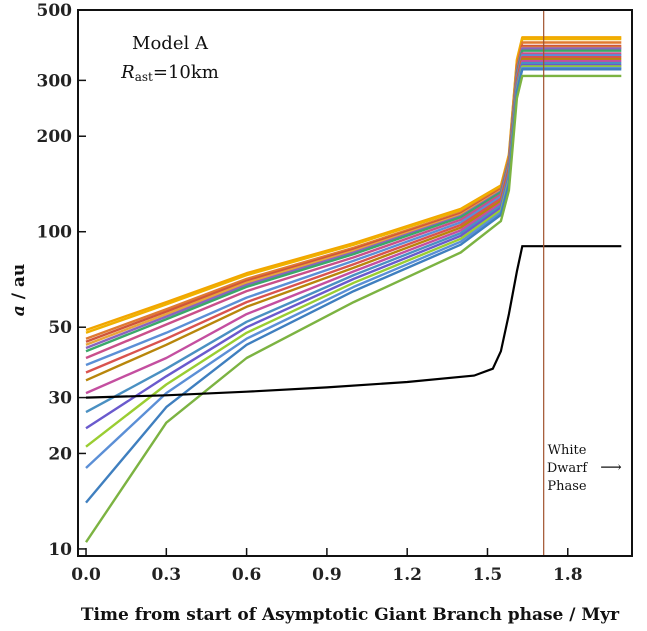 The height and width of the screenshot is (631, 647). I want to click on x-tick-label: 1.5, so click(488, 575).